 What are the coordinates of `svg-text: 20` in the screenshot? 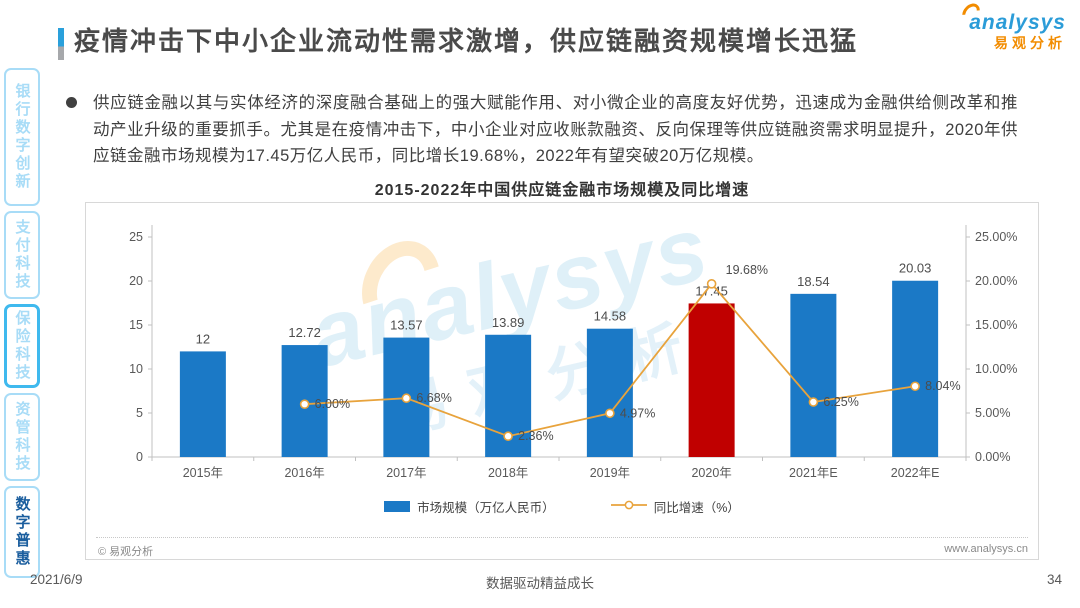 It's located at (136, 281).